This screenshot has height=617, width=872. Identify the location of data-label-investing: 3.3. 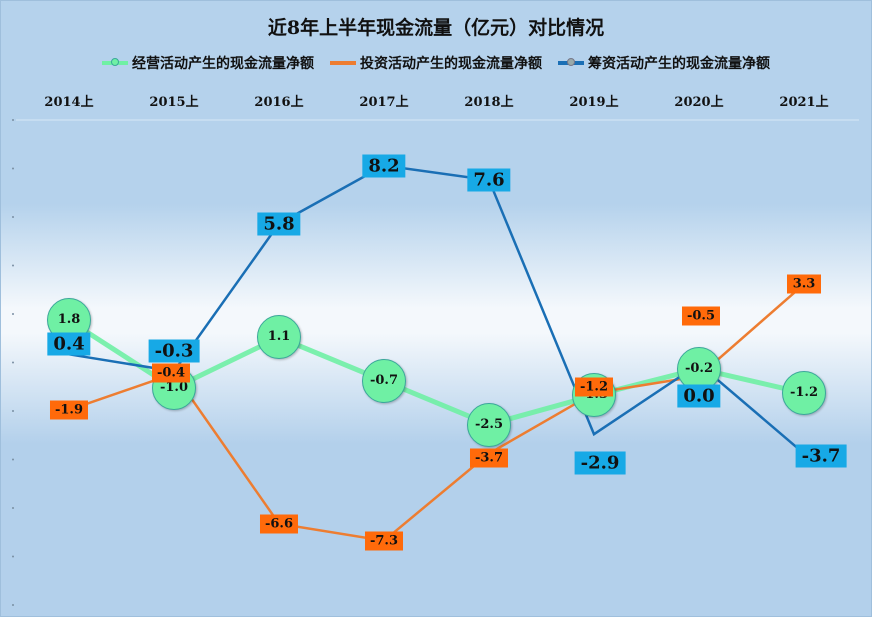
(804, 284).